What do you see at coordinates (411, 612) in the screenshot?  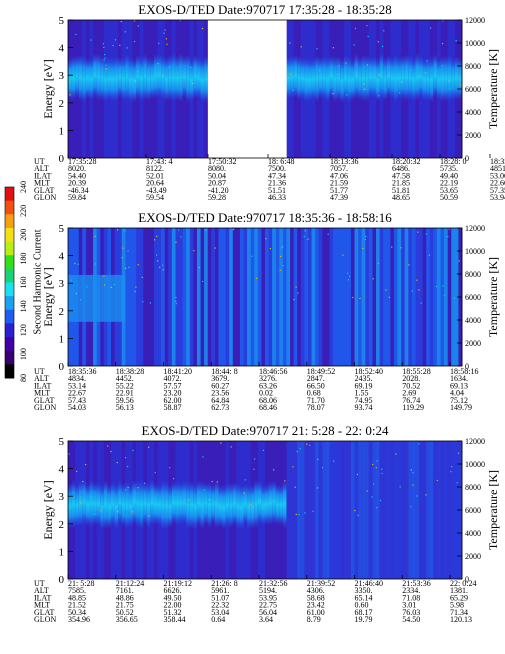 I see `orbit-cell: 76.03` at bounding box center [411, 612].